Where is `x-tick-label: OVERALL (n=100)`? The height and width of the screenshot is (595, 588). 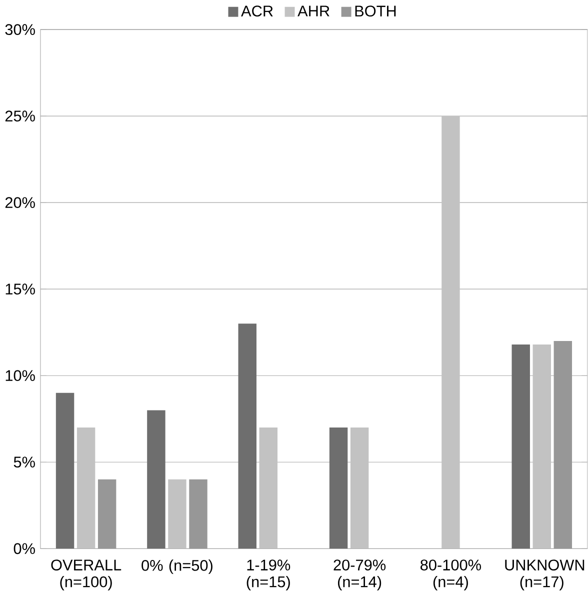 x-tick-label: OVERALL (n=100) is located at coordinates (86, 575).